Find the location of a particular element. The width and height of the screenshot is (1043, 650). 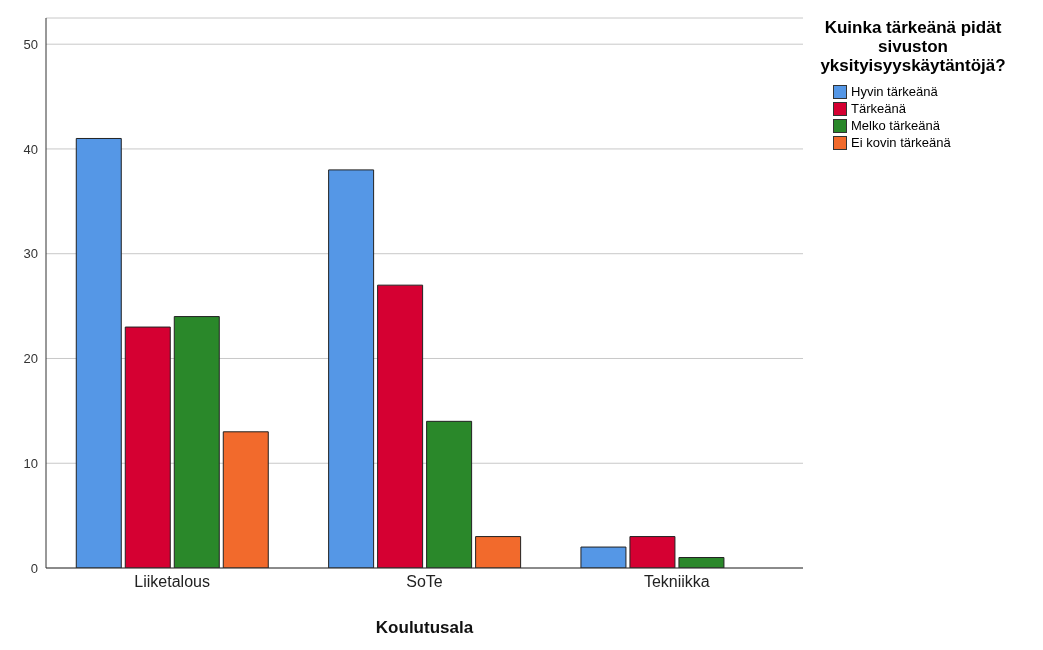

x-tick-label: Liiketalous is located at coordinates (172, 582).